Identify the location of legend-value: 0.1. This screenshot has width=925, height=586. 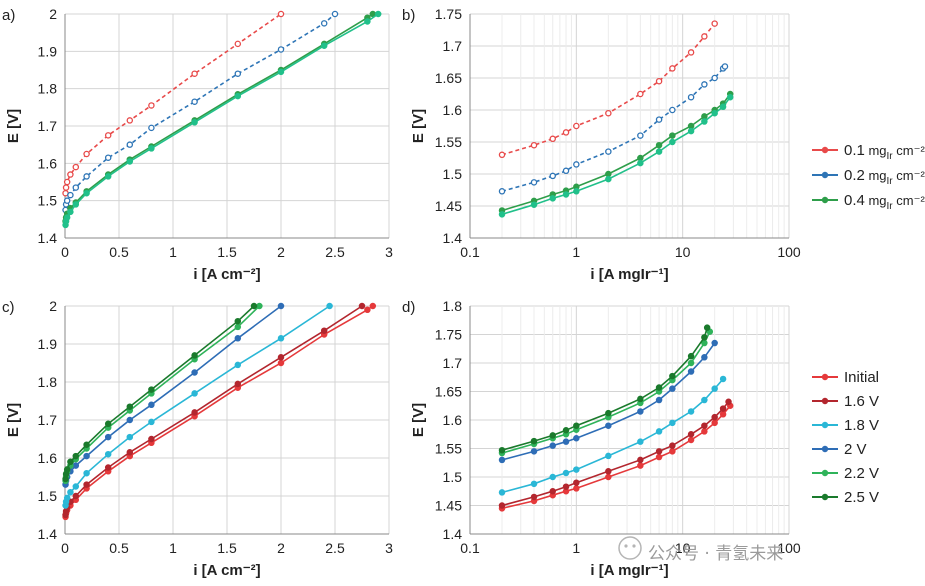
(854, 150).